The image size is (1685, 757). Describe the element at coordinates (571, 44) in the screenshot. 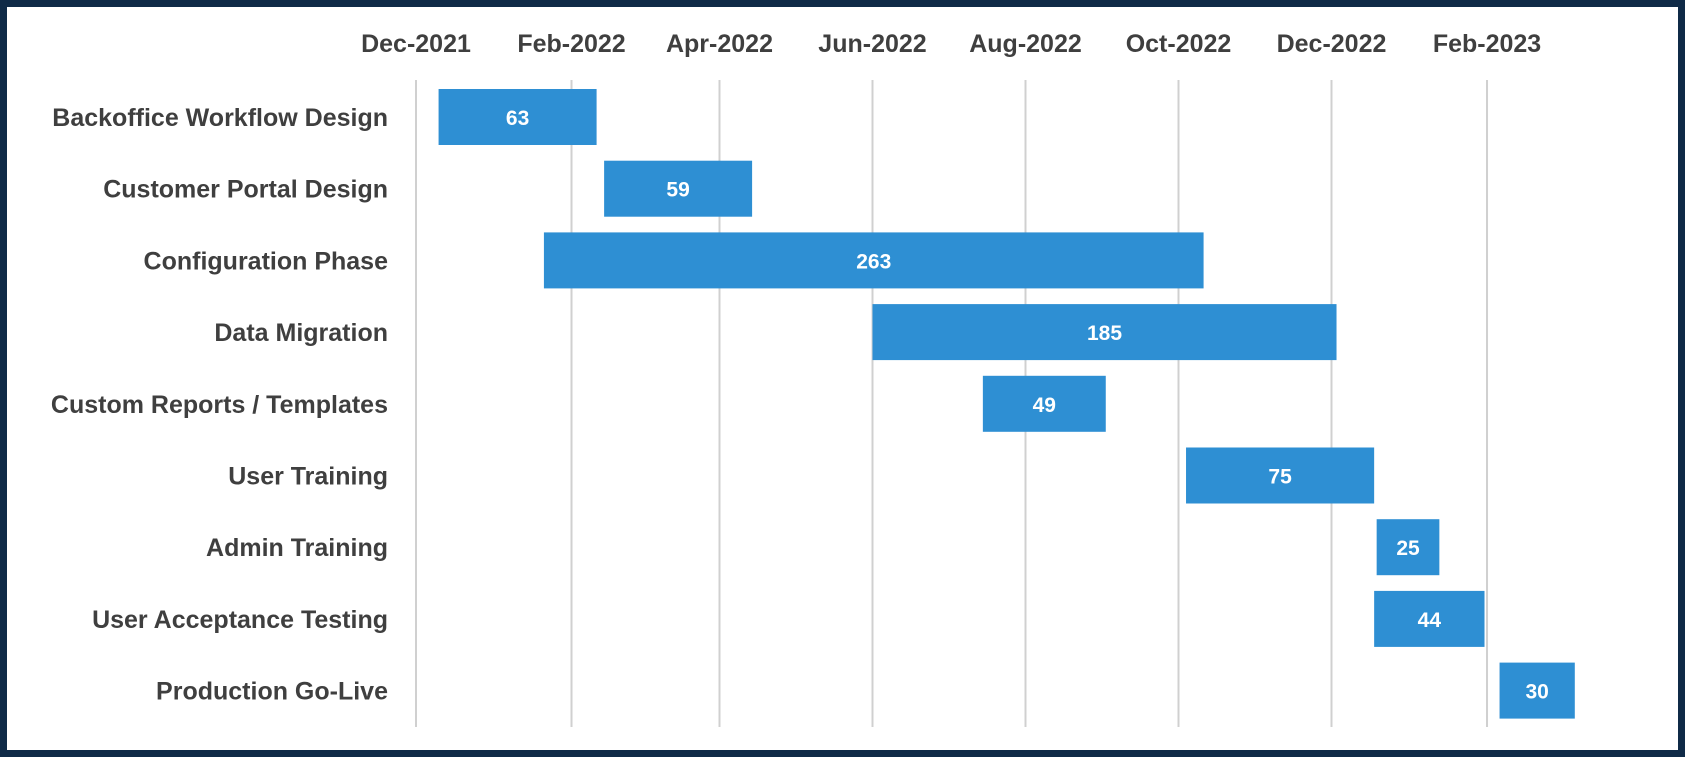

I see `x-tick-label: Feb-2022` at that location.